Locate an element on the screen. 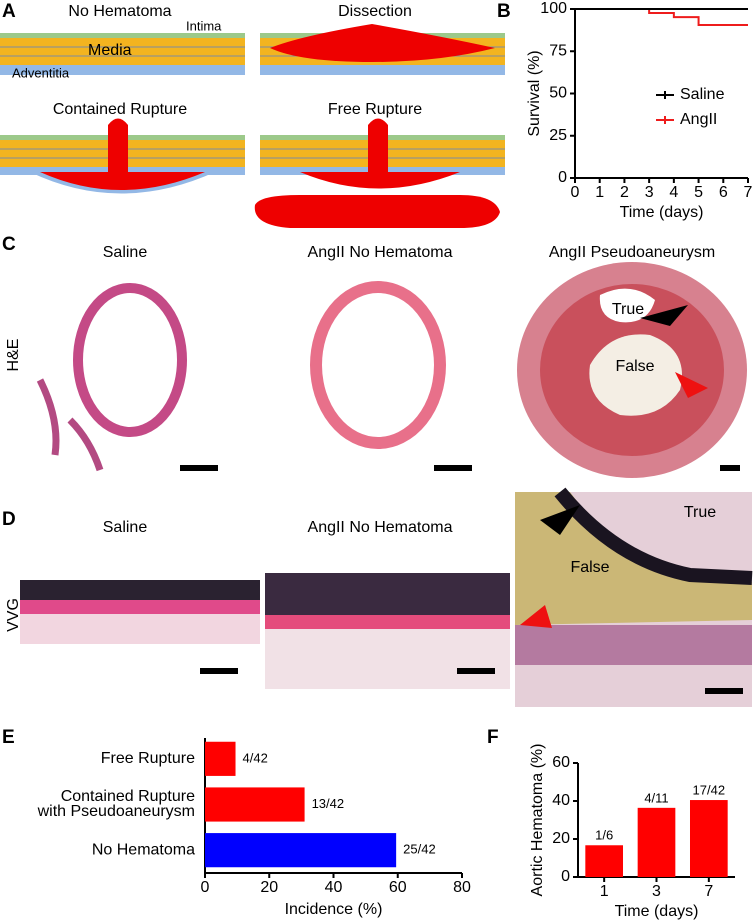 The height and width of the screenshot is (923, 754). layer-label: Adventitia is located at coordinates (41, 72).